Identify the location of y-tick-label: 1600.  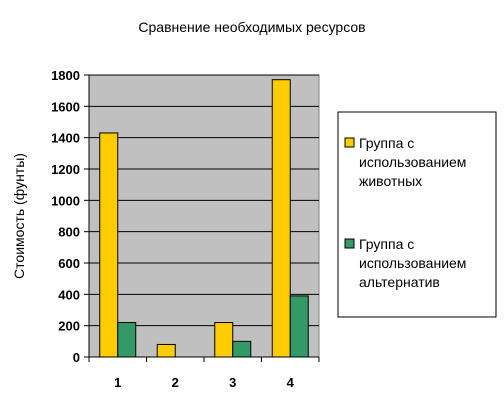
(65, 106).